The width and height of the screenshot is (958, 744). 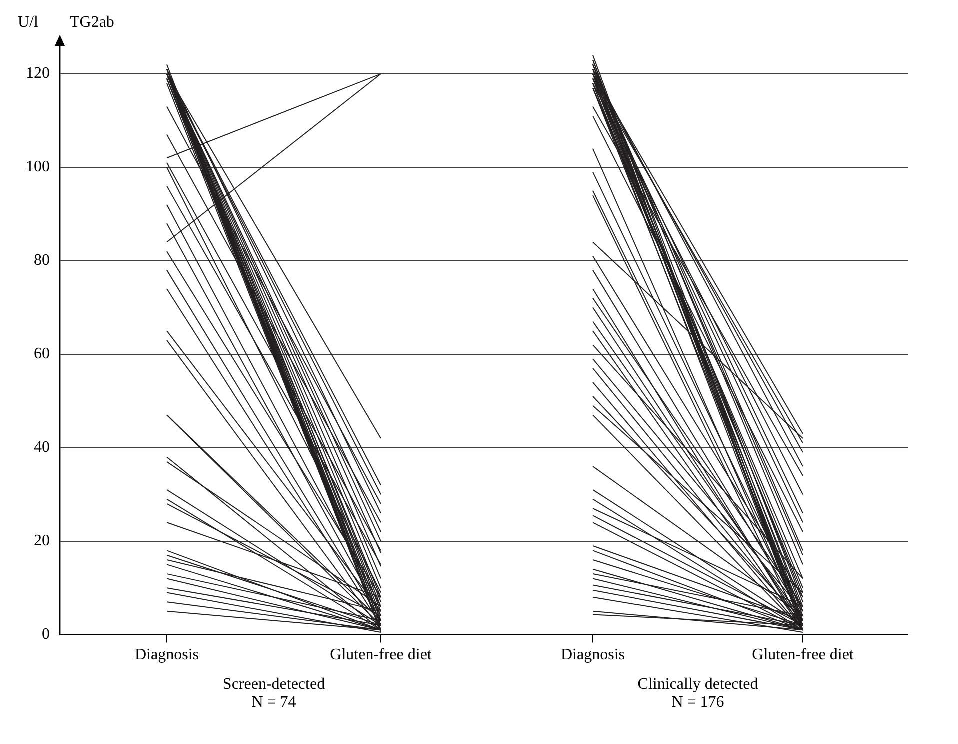 What do you see at coordinates (42, 354) in the screenshot?
I see `y-tick-label: 60` at bounding box center [42, 354].